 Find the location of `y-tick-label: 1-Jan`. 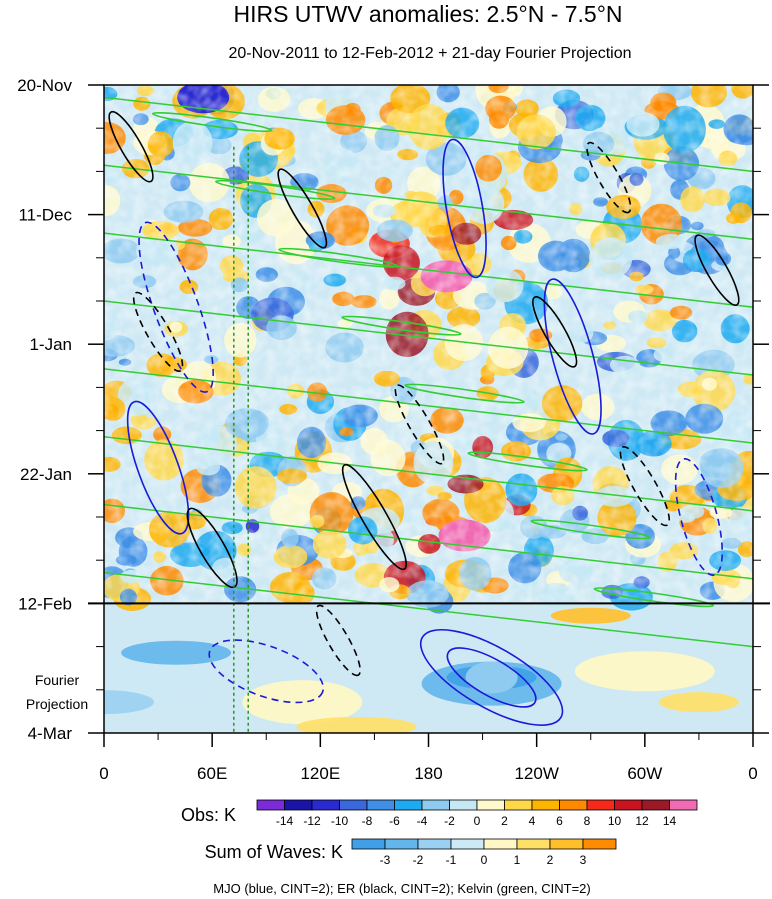

y-tick-label: 1-Jan is located at coordinates (50, 344).